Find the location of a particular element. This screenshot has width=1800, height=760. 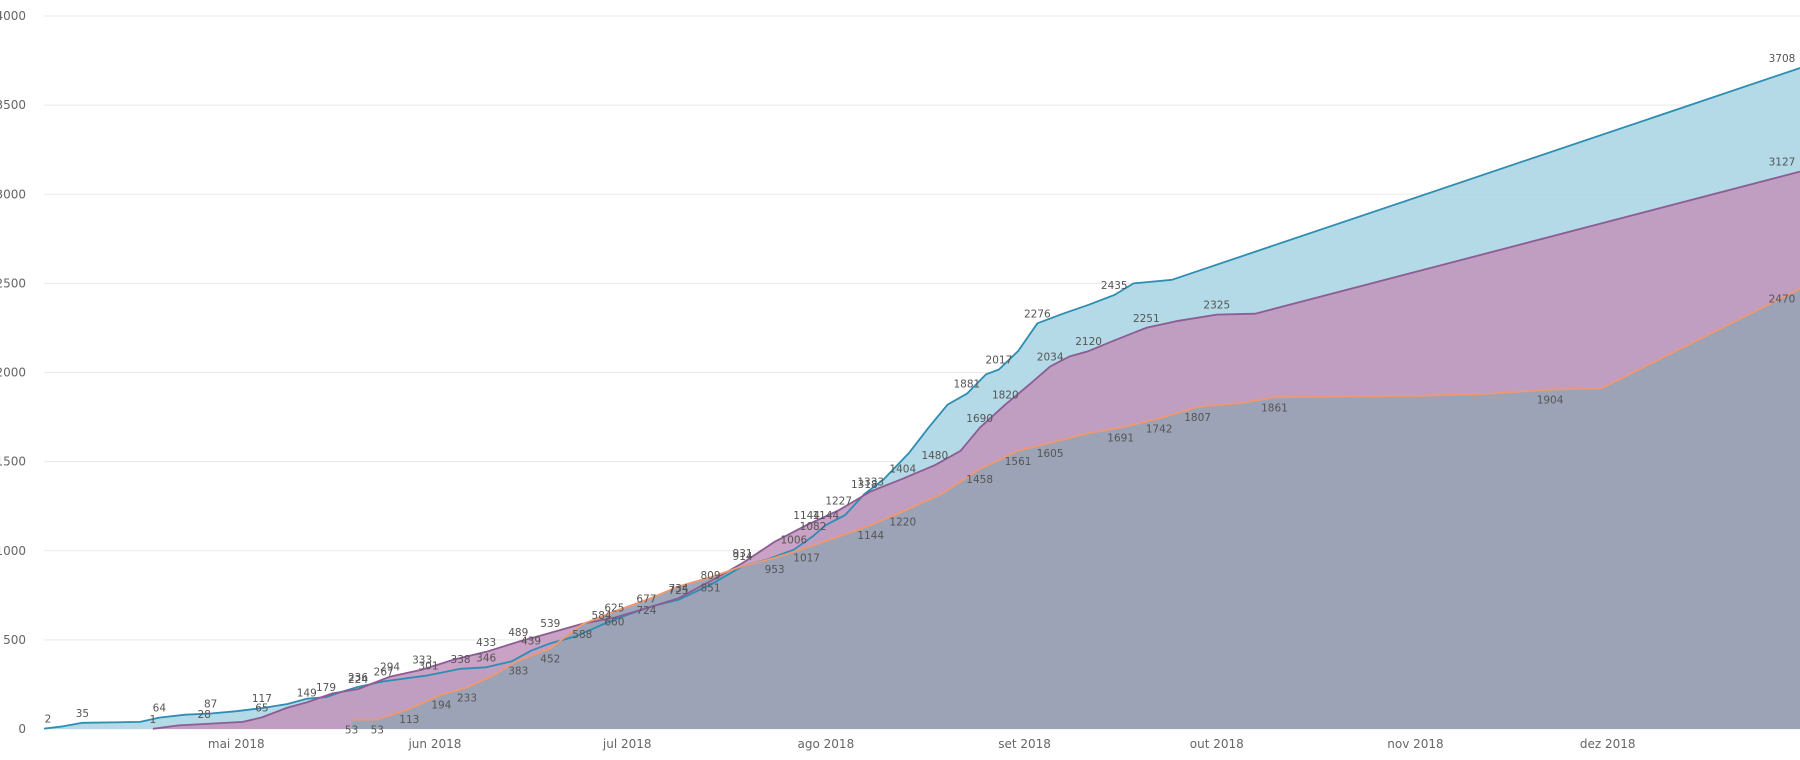

data-label: 1227 is located at coordinates (838, 501).